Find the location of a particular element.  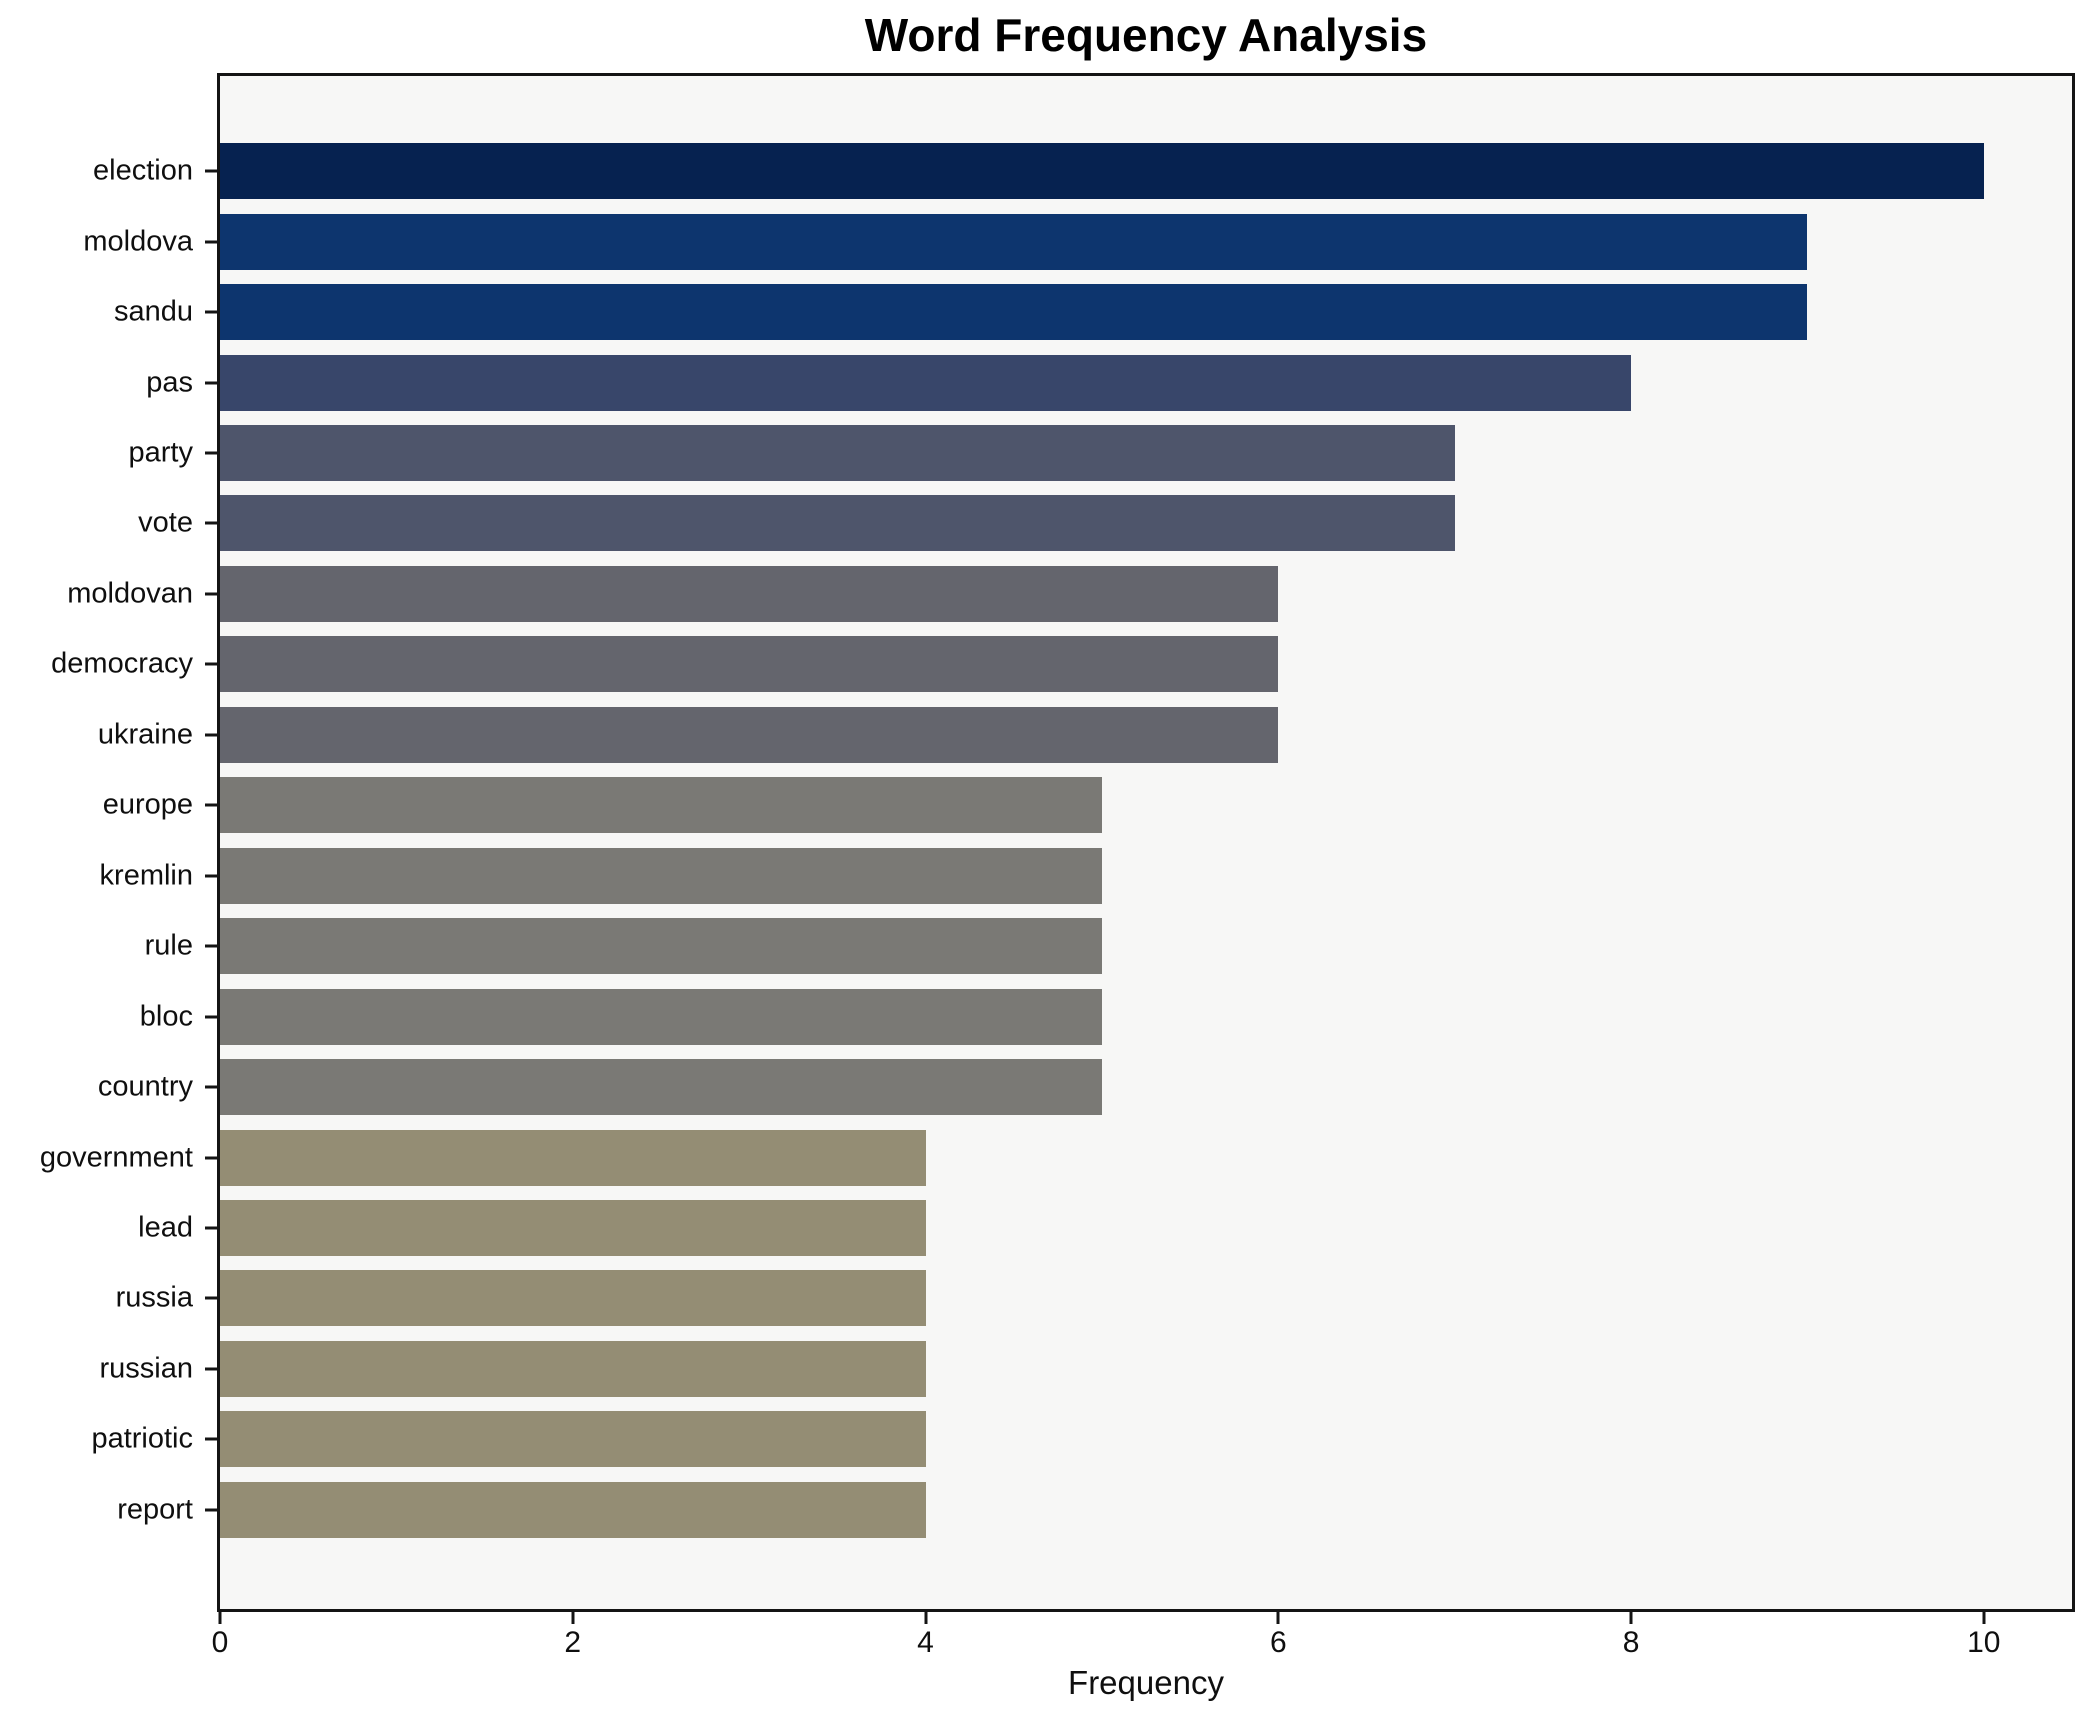

y-tick-label-rule: rule is located at coordinates (168, 945).